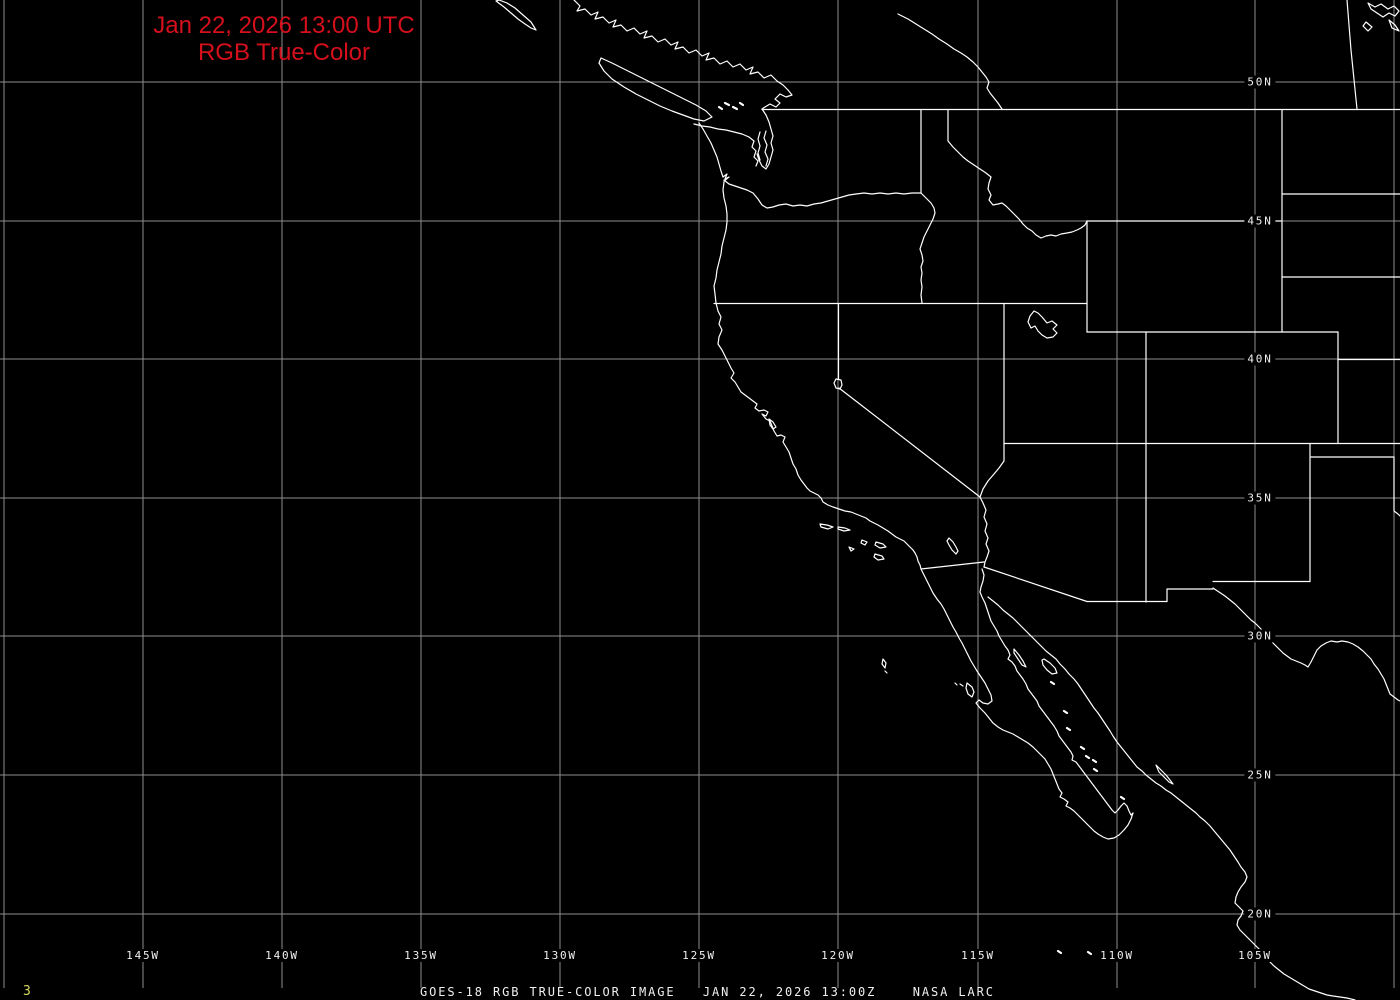  Describe the element at coordinates (952, 546) in the screenshot. I see `map-path-salton-sea` at that location.